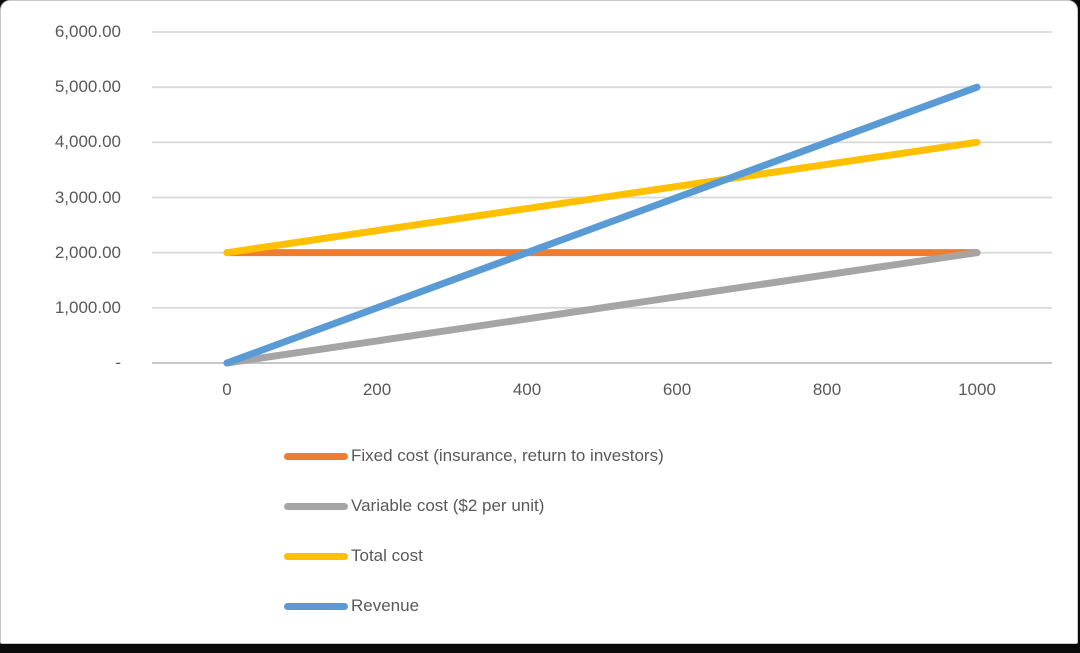  Describe the element at coordinates (474, 606) in the screenshot. I see `legend-item-3: Revenue` at that location.